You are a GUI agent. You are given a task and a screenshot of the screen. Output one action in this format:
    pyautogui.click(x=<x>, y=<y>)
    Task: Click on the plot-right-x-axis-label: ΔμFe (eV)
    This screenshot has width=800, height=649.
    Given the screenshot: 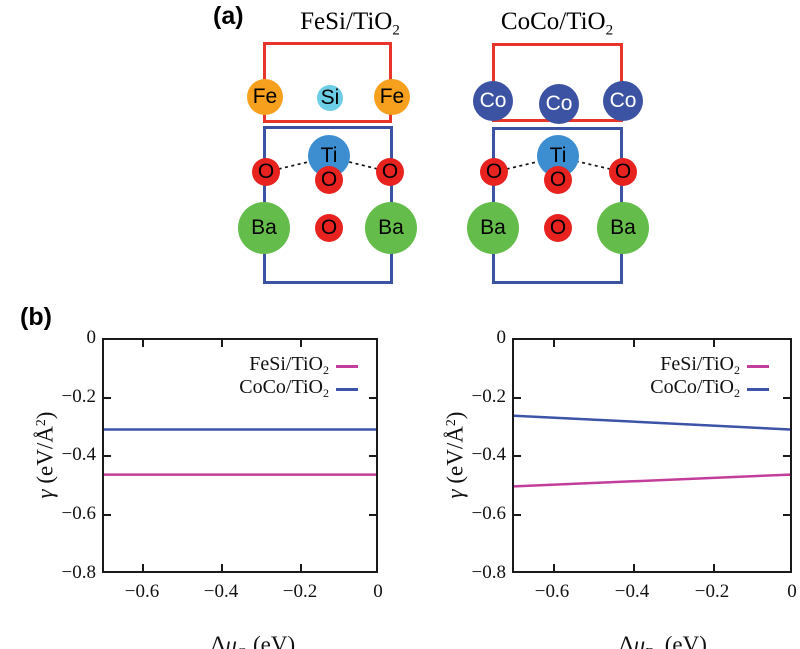 What is the action you would take?
    pyautogui.click(x=652, y=627)
    